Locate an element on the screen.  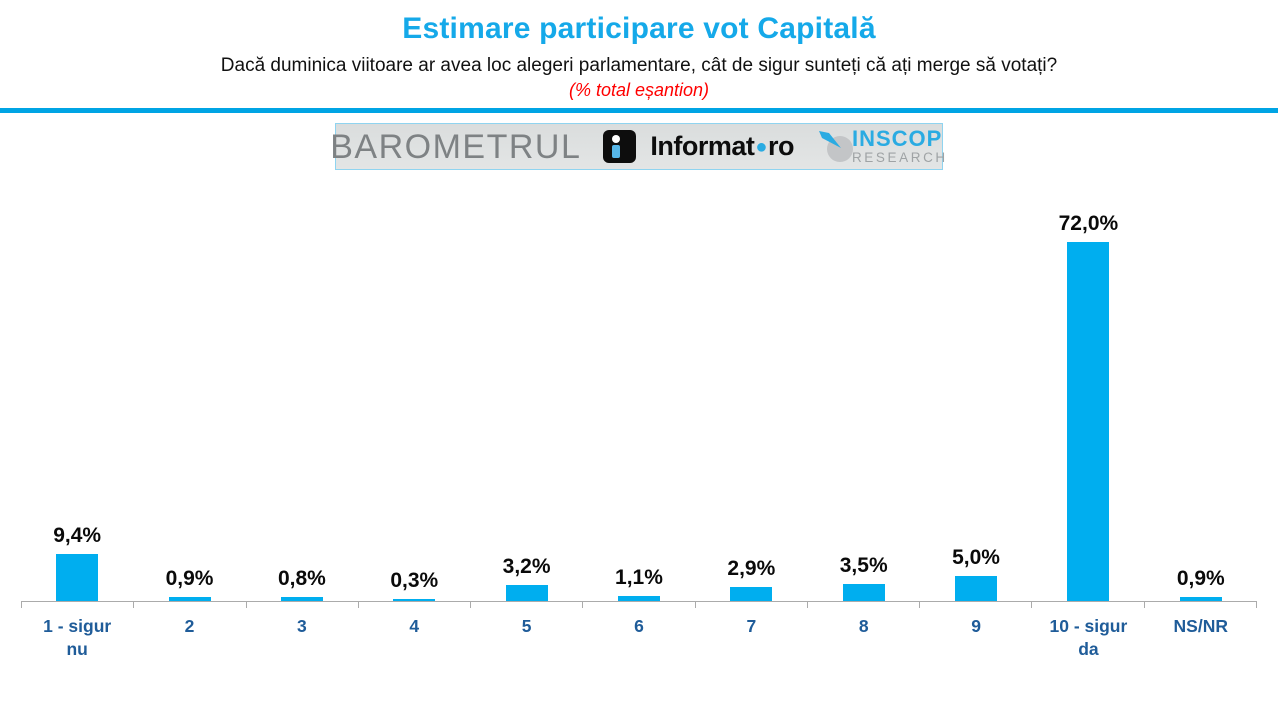
informat-i-stem is located at coordinates (616, 151).